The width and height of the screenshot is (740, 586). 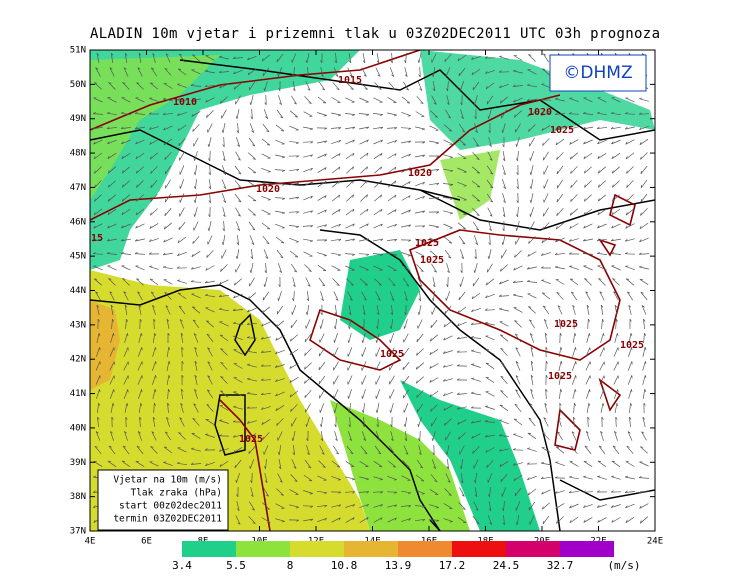 What do you see at coordinates (452, 565) in the screenshot?
I see `colorbar-label: 17.2` at bounding box center [452, 565].